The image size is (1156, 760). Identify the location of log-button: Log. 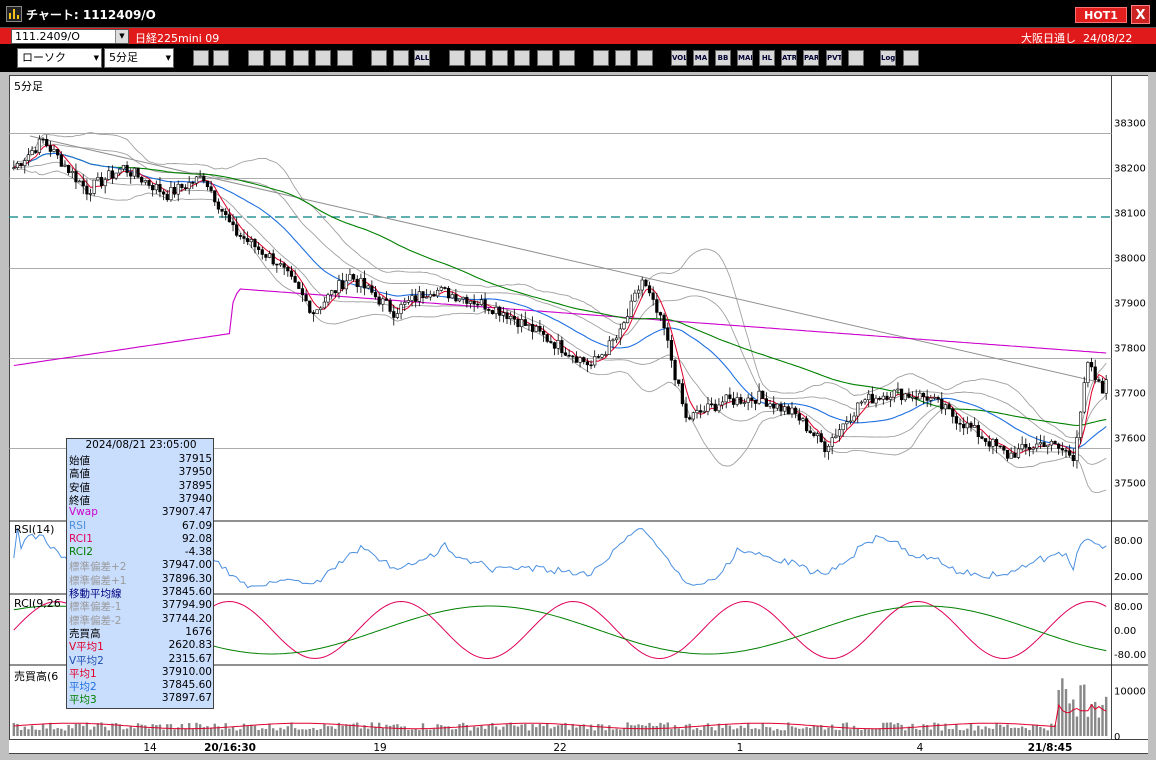
(888, 58).